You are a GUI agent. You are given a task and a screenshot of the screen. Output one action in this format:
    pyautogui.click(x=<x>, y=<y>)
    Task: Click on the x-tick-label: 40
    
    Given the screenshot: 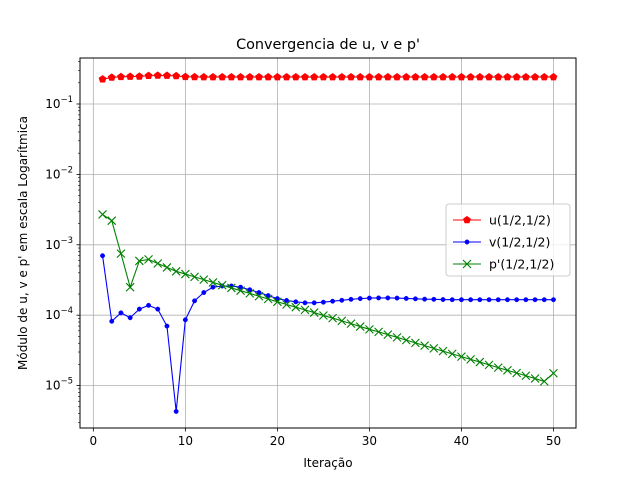 What is the action you would take?
    pyautogui.click(x=461, y=441)
    